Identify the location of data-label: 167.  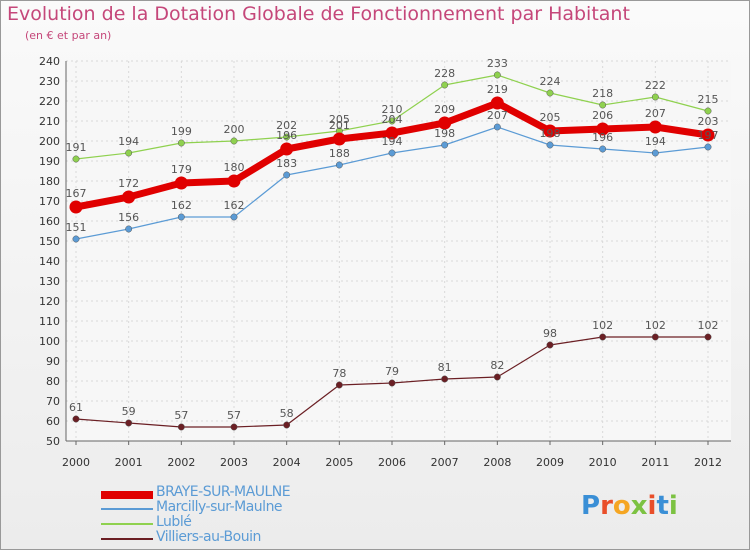
(76, 193).